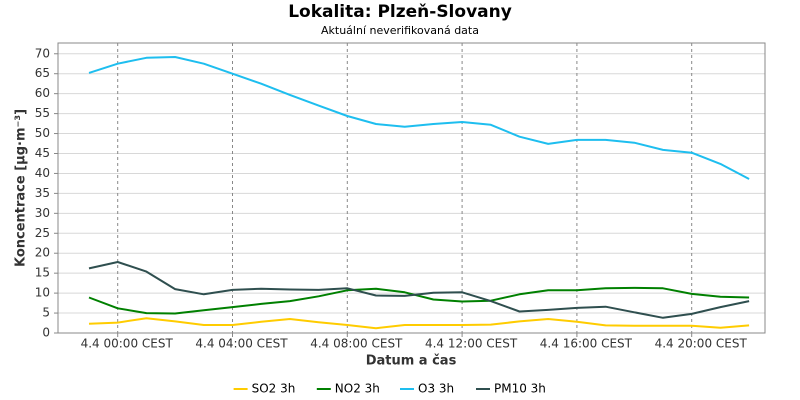 This screenshot has width=800, height=400. What do you see at coordinates (127, 344) in the screenshot?
I see `x-tick-label: 4.4 00:00 CEST` at bounding box center [127, 344].